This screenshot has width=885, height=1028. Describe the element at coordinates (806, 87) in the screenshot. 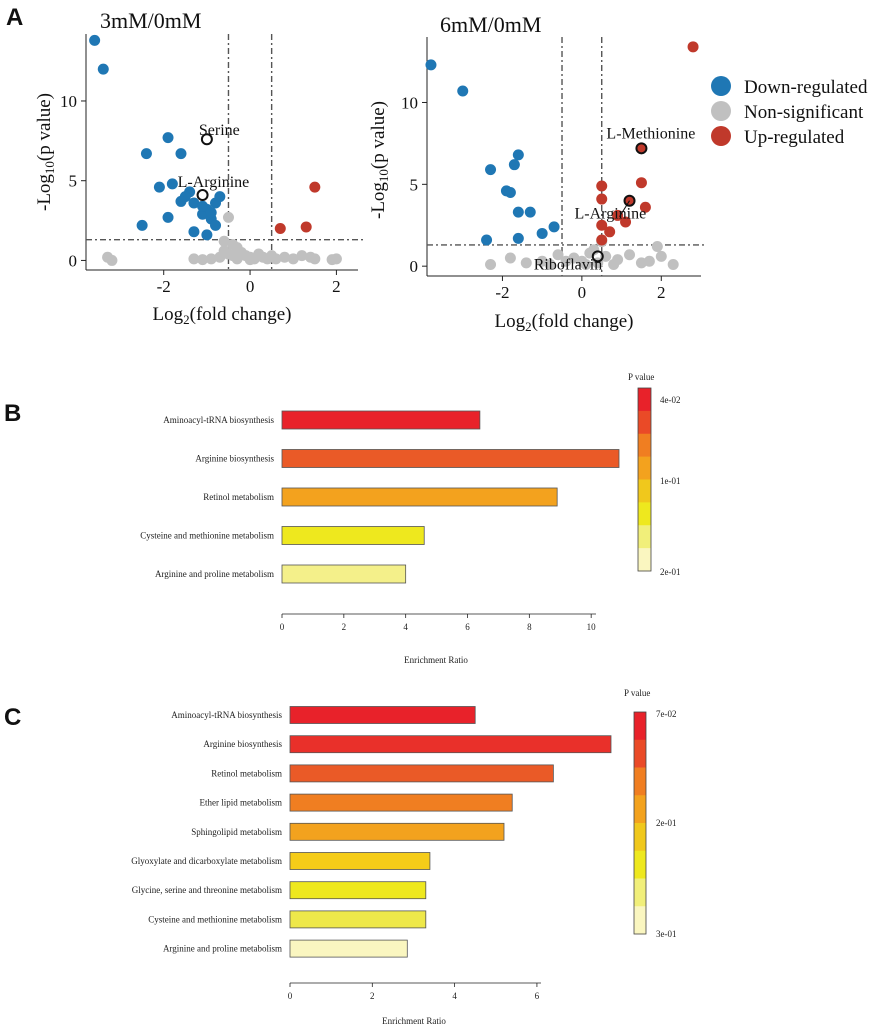

I see `legend-label-down: Down-regulated` at that location.